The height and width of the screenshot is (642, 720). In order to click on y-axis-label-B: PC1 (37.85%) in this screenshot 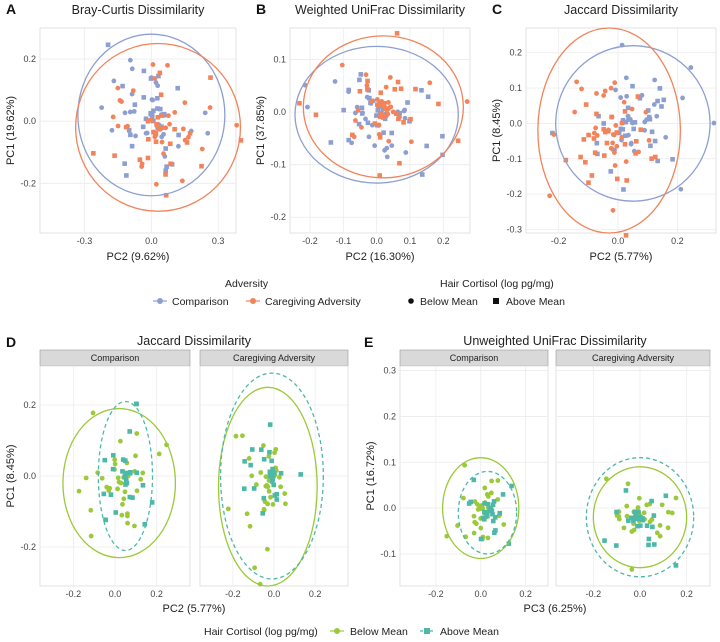, I will do `click(261, 130)`.